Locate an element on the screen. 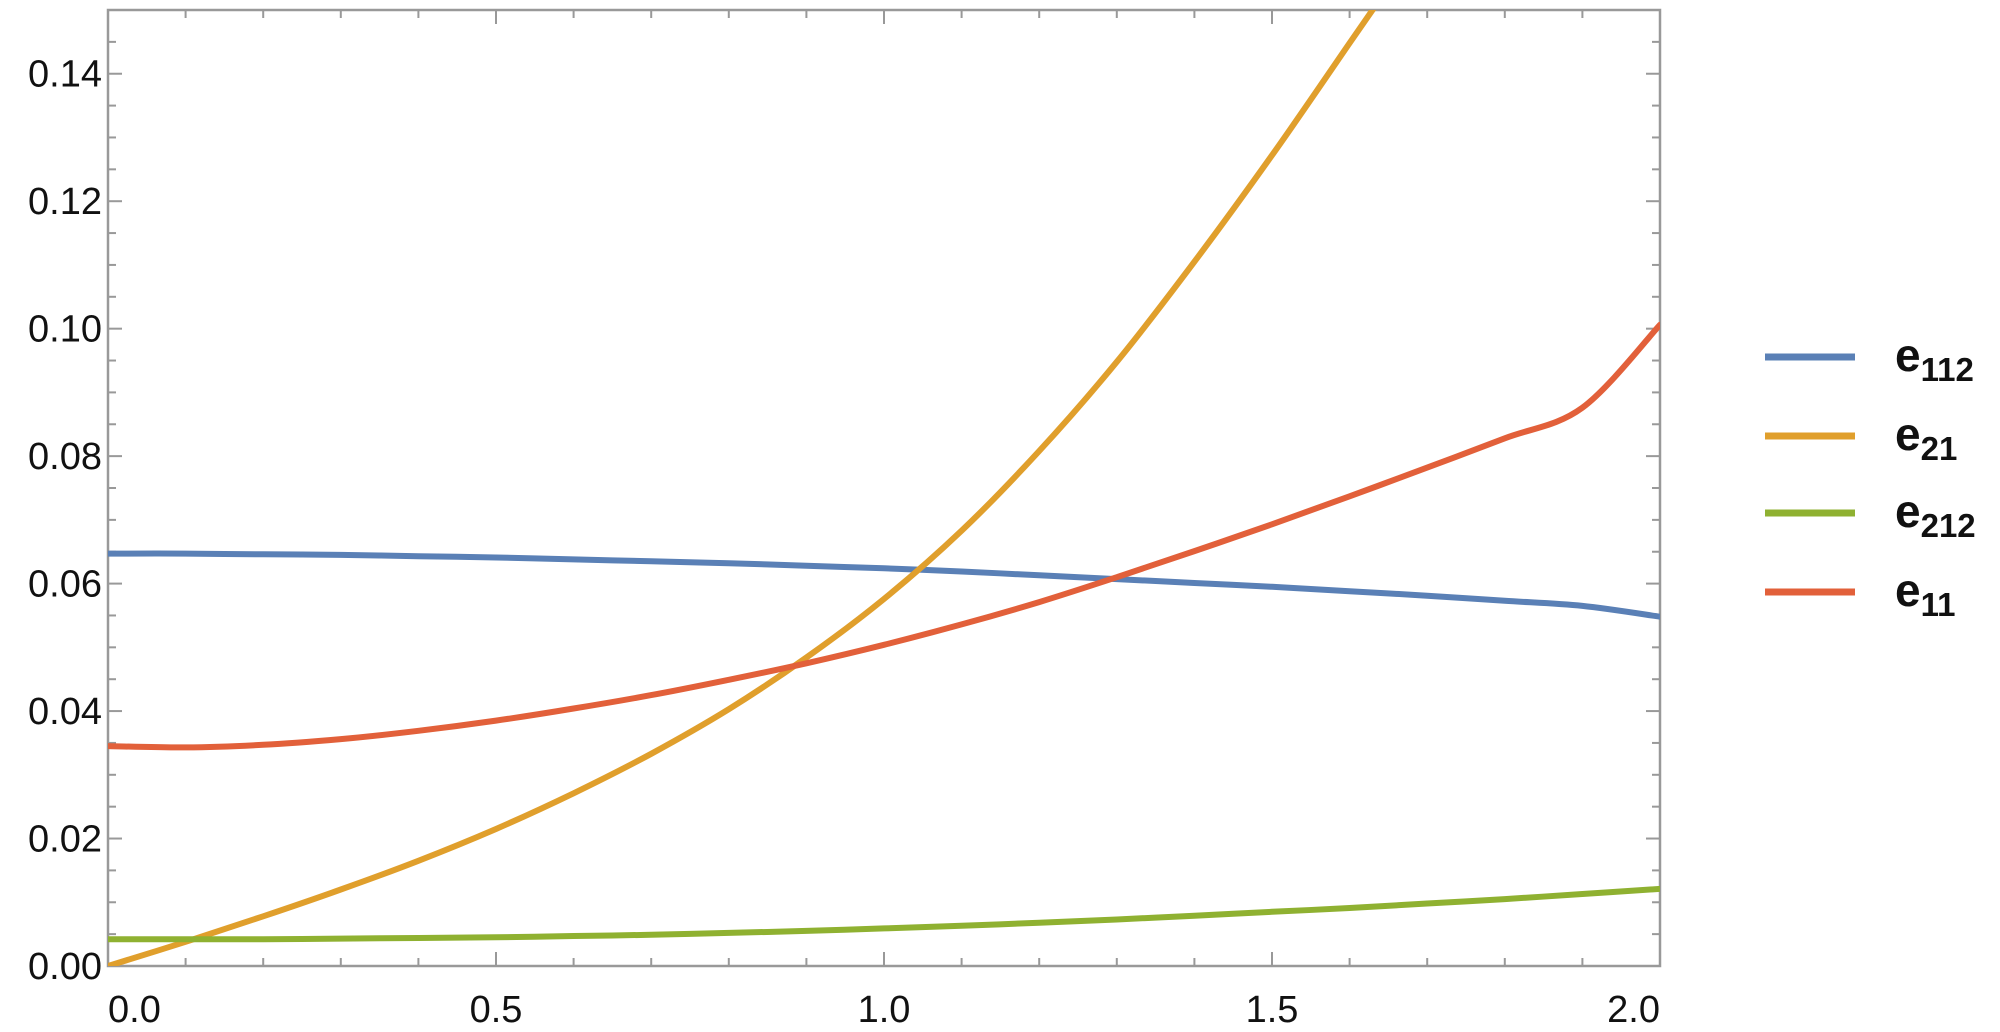  x-tick-label: 0.0 is located at coordinates (134, 1010).